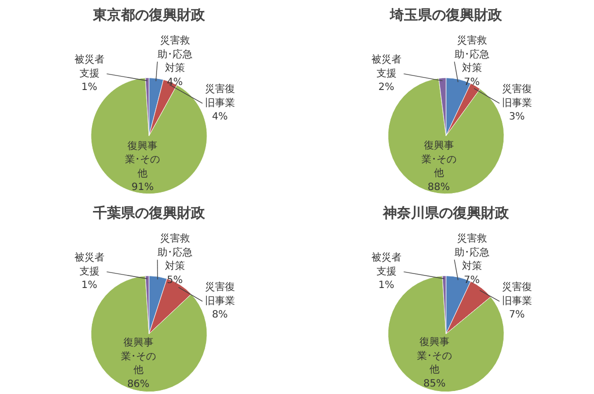 This screenshot has width=594, height=394. I want to click on data-label: 2%, so click(386, 88).